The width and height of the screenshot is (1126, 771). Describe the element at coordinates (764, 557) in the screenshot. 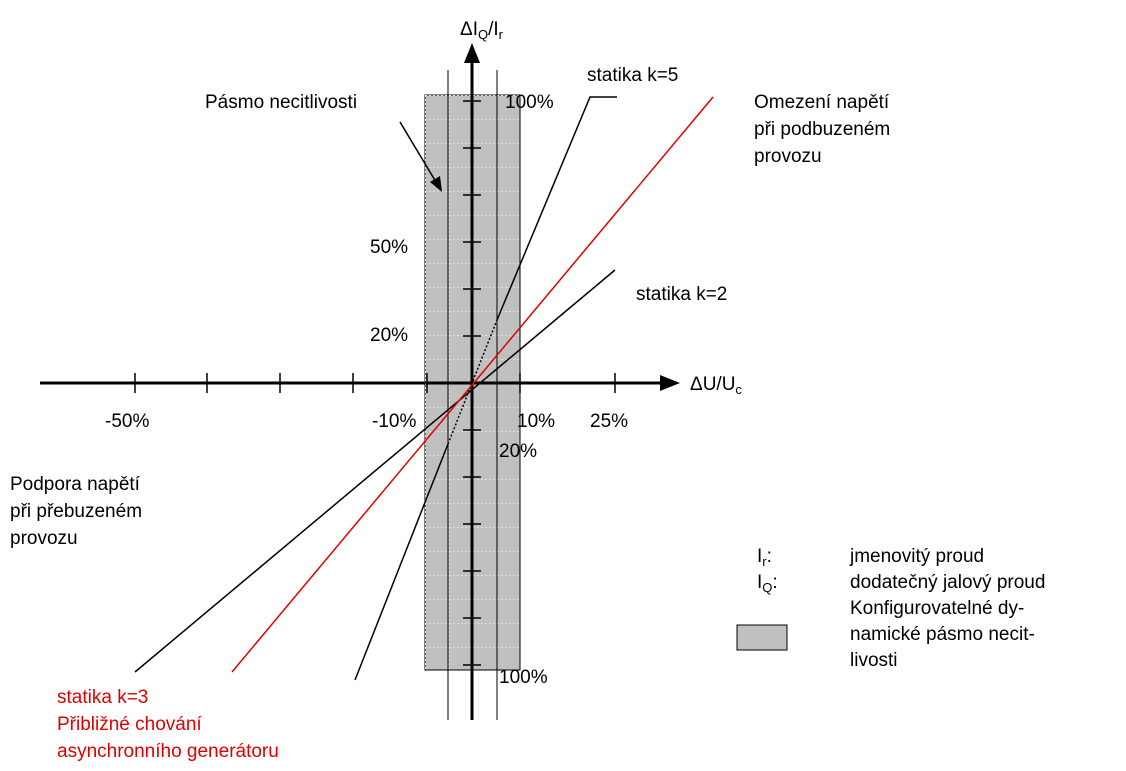

I see `legend-symbol: Ir:` at that location.